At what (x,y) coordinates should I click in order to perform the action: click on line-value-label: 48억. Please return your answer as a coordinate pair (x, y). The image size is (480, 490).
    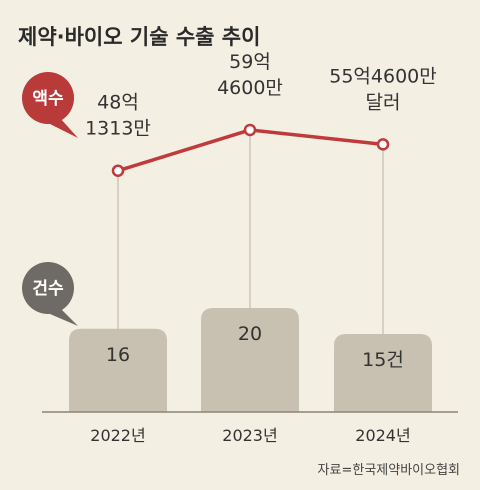
    Looking at the image, I should click on (118, 103).